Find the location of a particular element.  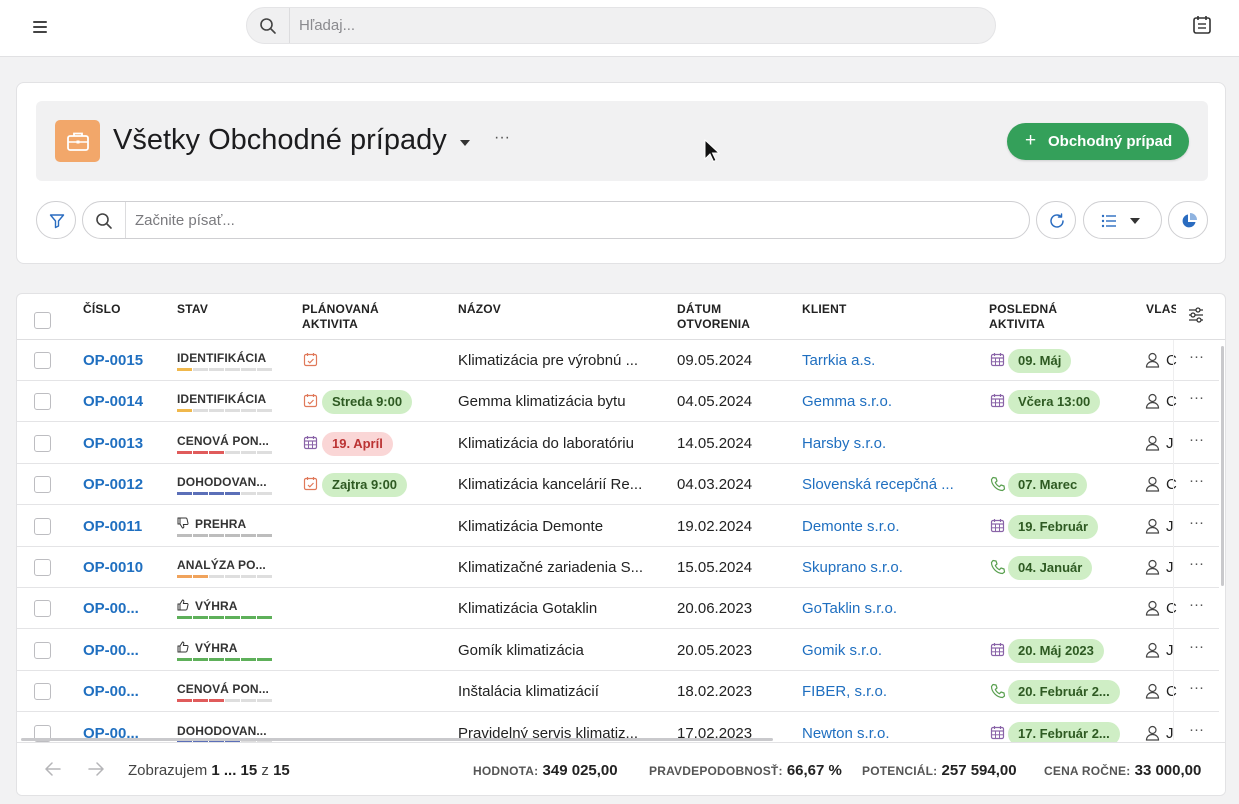

planned-activity-badge: 19. Apríl is located at coordinates (357, 444).